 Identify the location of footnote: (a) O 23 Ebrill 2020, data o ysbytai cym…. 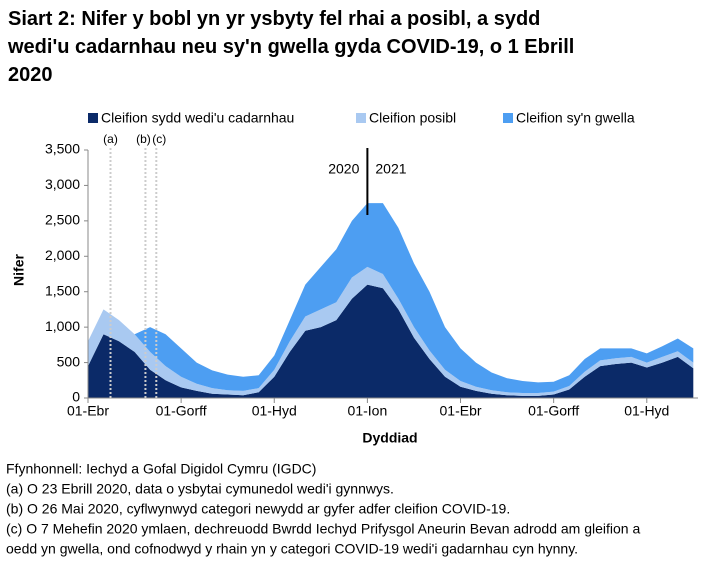
(200, 489).